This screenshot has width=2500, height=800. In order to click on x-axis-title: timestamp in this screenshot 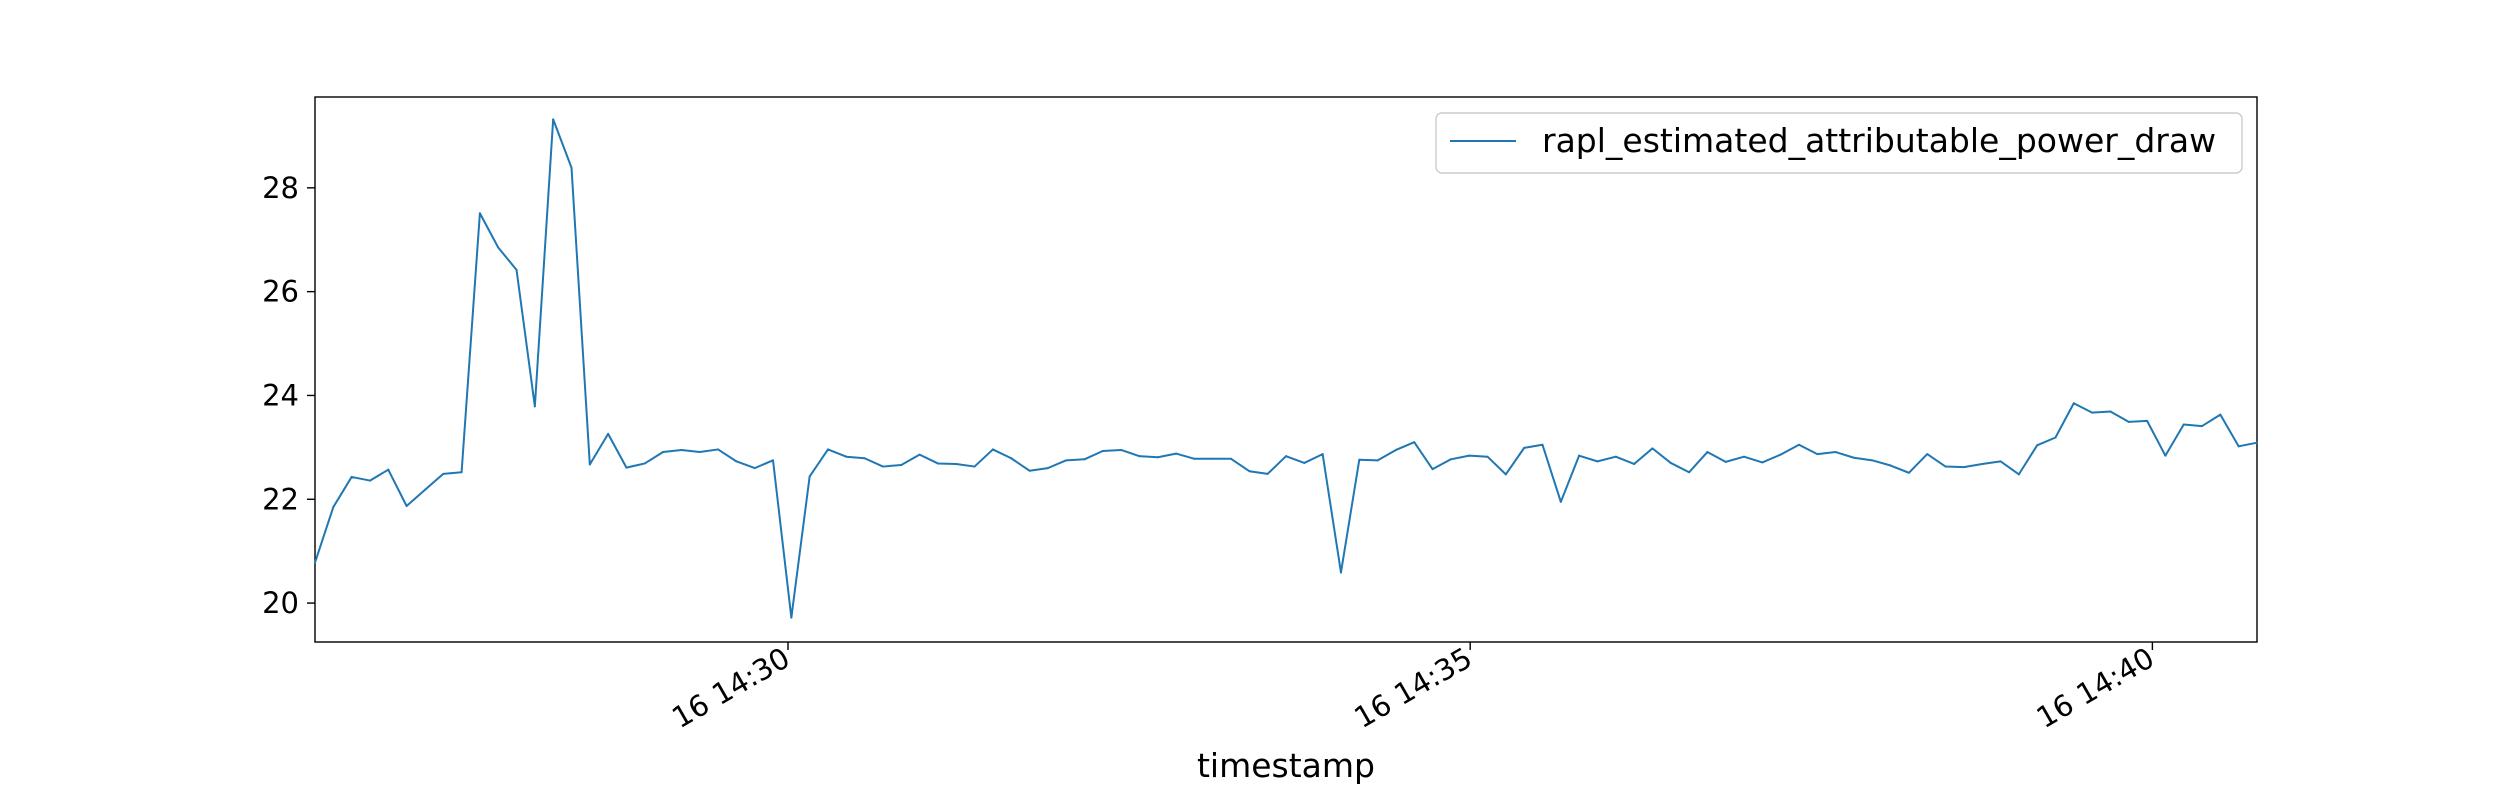, I will do `click(1286, 765)`.